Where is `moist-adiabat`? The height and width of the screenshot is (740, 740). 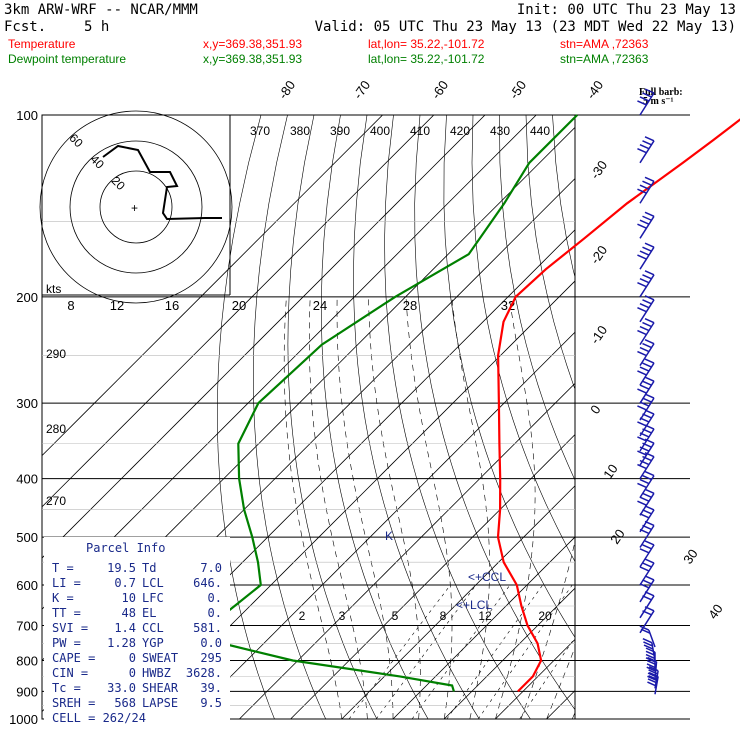 moist-adiabat is located at coordinates (470, 507).